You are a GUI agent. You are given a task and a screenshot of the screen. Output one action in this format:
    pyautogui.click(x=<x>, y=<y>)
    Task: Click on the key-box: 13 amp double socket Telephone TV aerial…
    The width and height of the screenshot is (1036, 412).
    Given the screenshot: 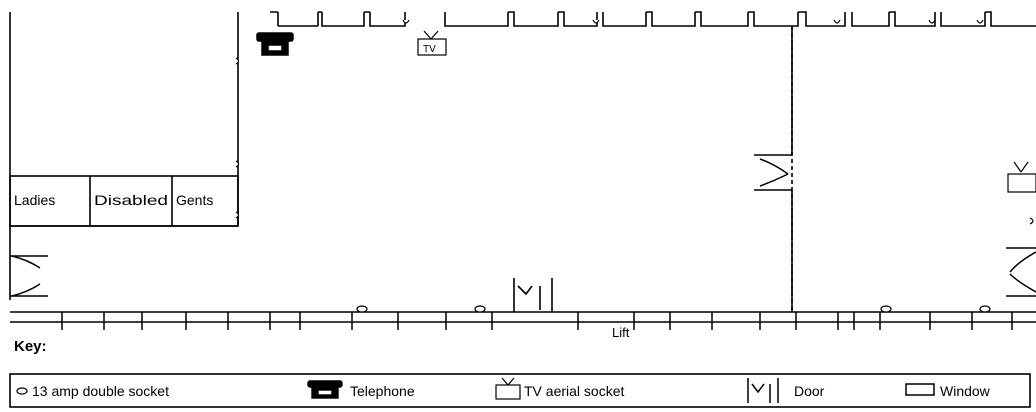 What is the action you would take?
    pyautogui.click(x=520, y=390)
    